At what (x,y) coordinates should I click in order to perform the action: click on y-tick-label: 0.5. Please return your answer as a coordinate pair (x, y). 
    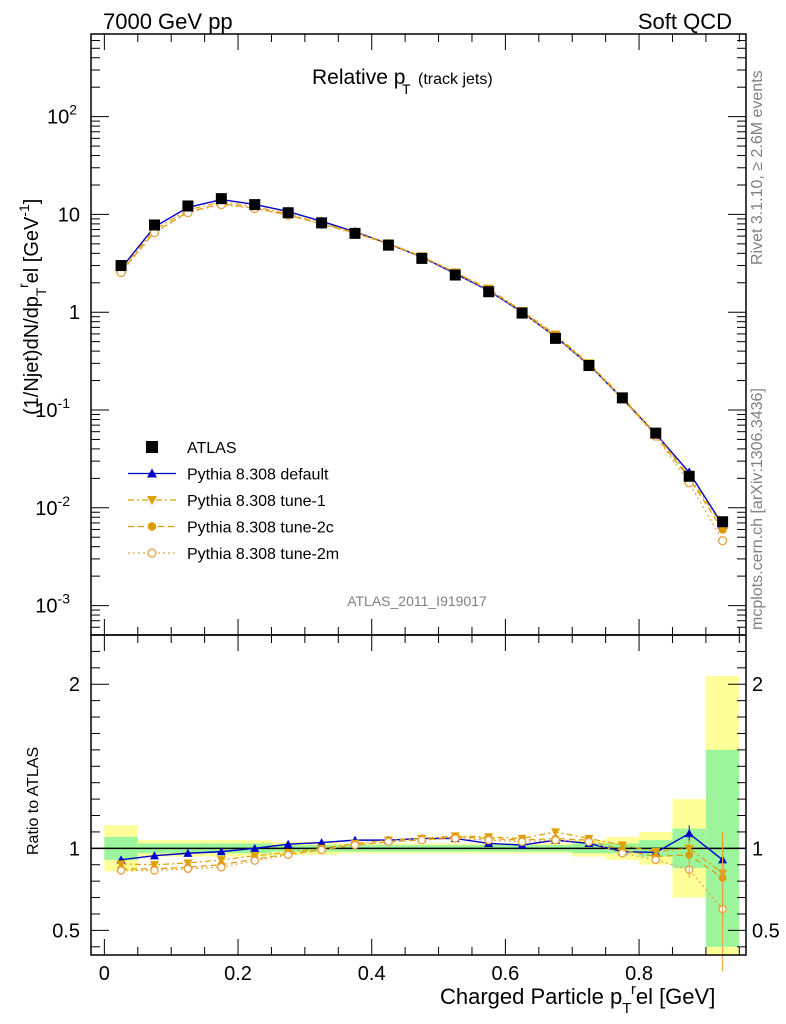
    Looking at the image, I should click on (66, 931).